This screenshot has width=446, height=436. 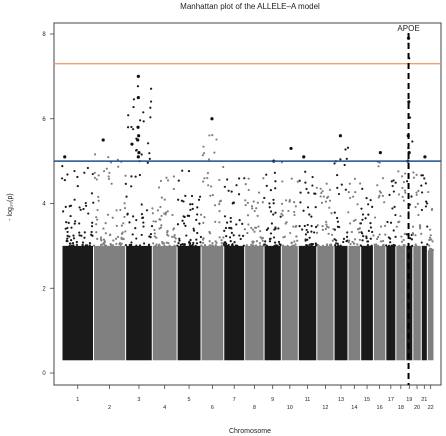 What do you see at coordinates (212, 119) in the screenshot?
I see `hit-point-chr6` at bounding box center [212, 119].